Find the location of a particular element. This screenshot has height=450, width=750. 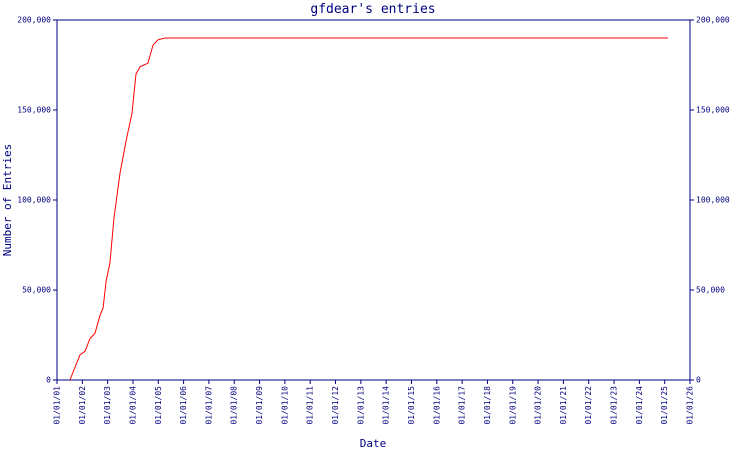

x-tick-label: 01/01/15 is located at coordinates (411, 405).